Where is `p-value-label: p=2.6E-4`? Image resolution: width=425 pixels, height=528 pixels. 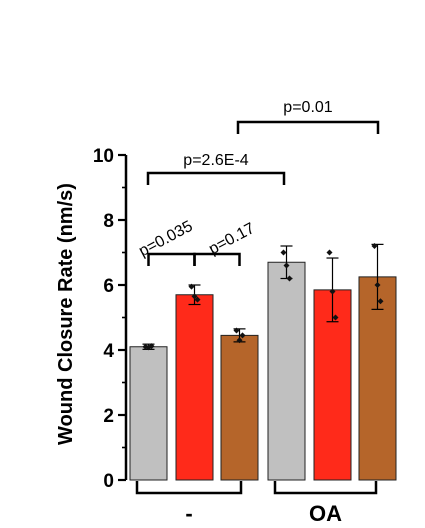
p-value-label: p=2.6E-4 is located at coordinates (215, 160).